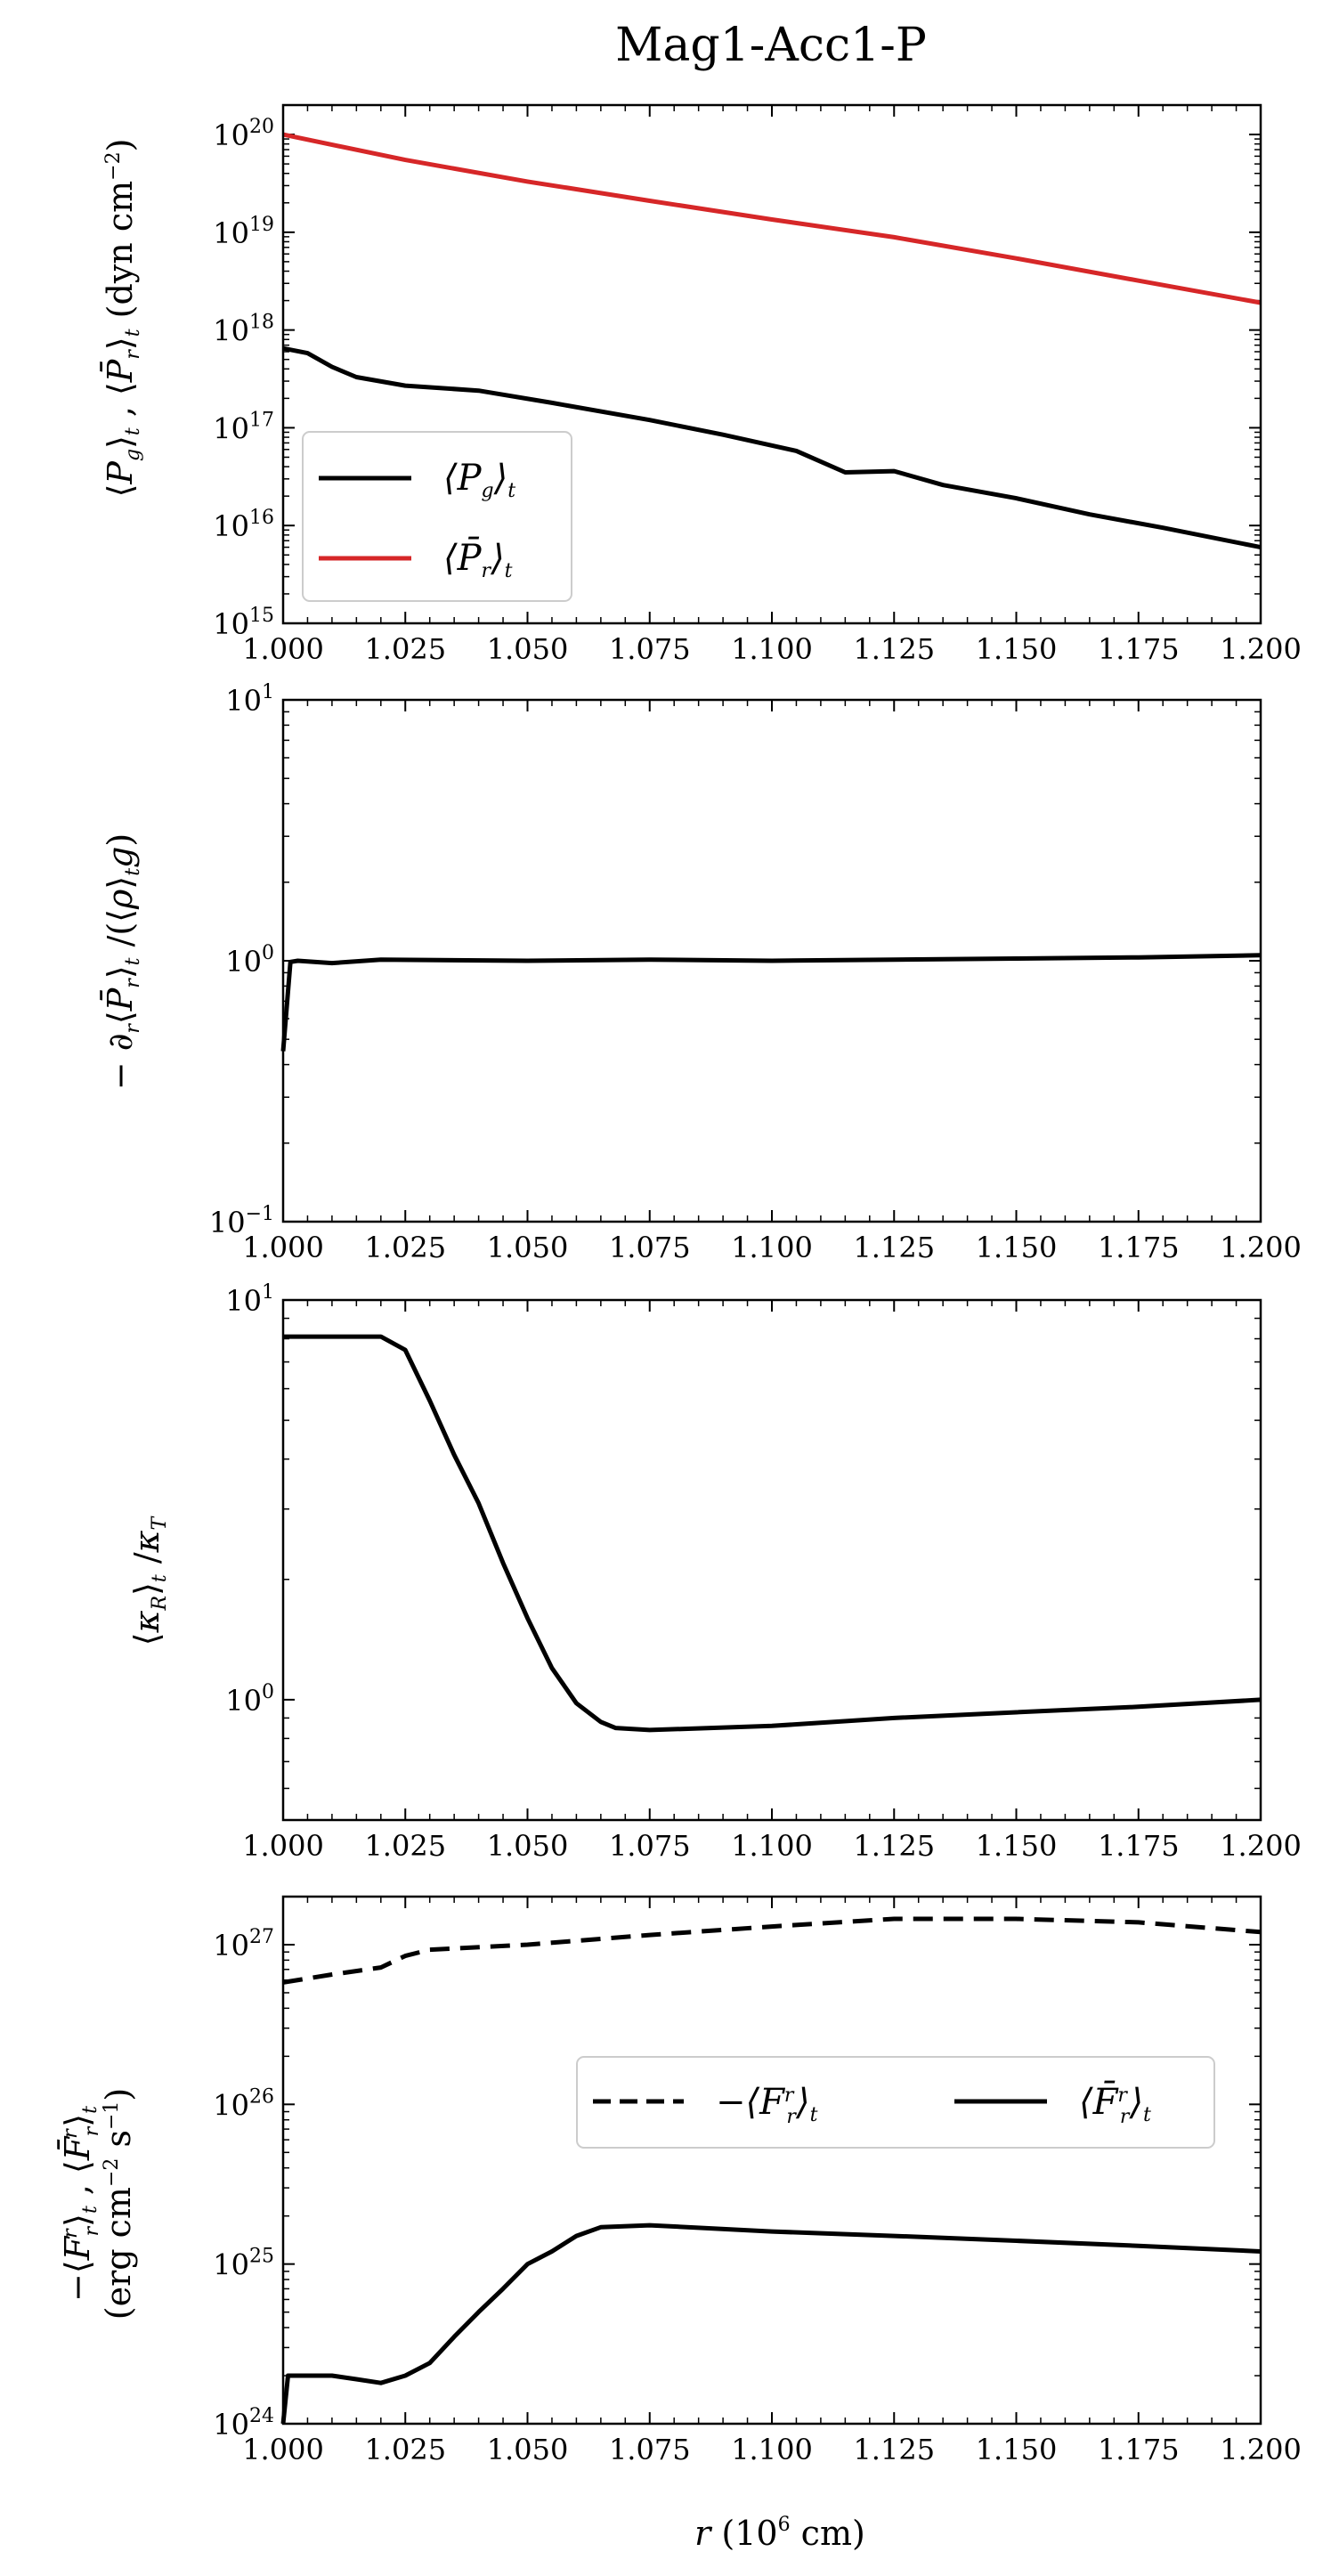 The image size is (1331, 2576). What do you see at coordinates (767, 2105) in the screenshot?
I see `legend-label-flux-neg: −⟨Fr r⟩t` at bounding box center [767, 2105].